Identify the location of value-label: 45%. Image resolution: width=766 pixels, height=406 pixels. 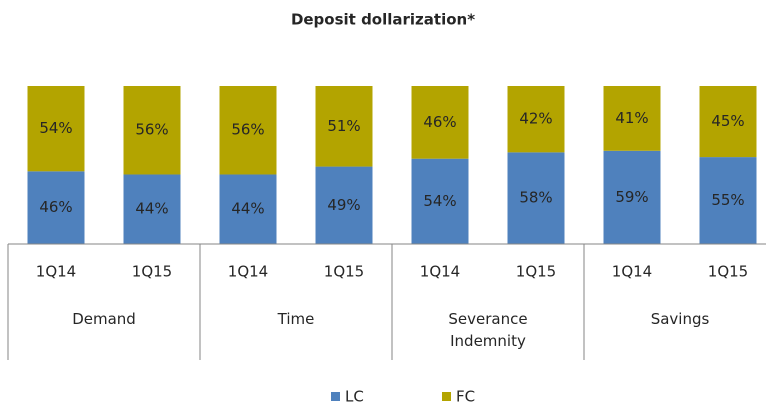
(727, 121).